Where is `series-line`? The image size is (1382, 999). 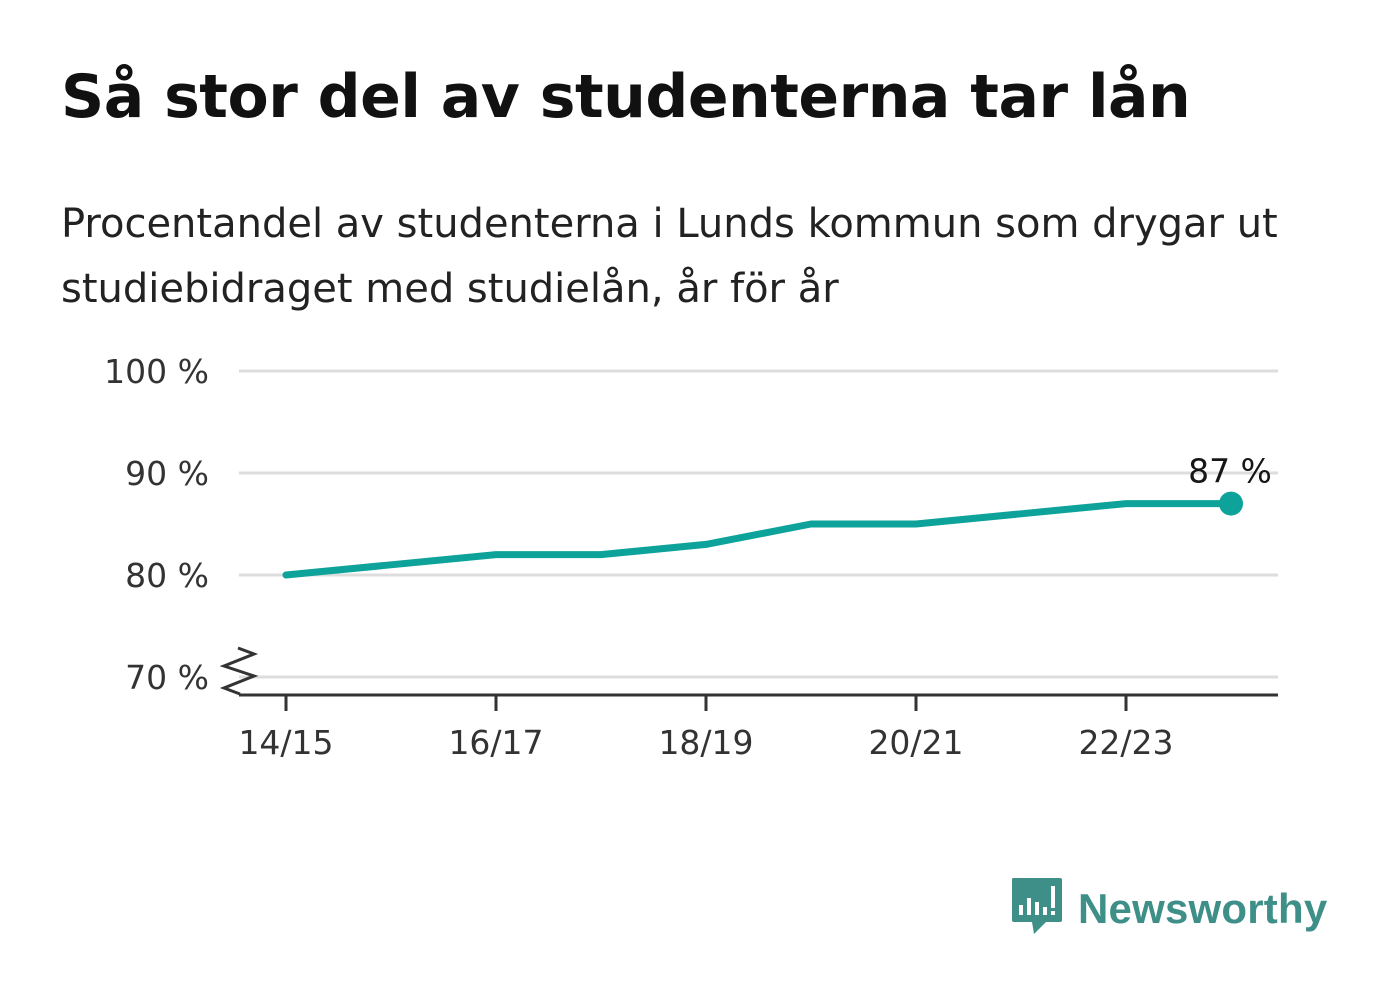 series-line is located at coordinates (758, 539).